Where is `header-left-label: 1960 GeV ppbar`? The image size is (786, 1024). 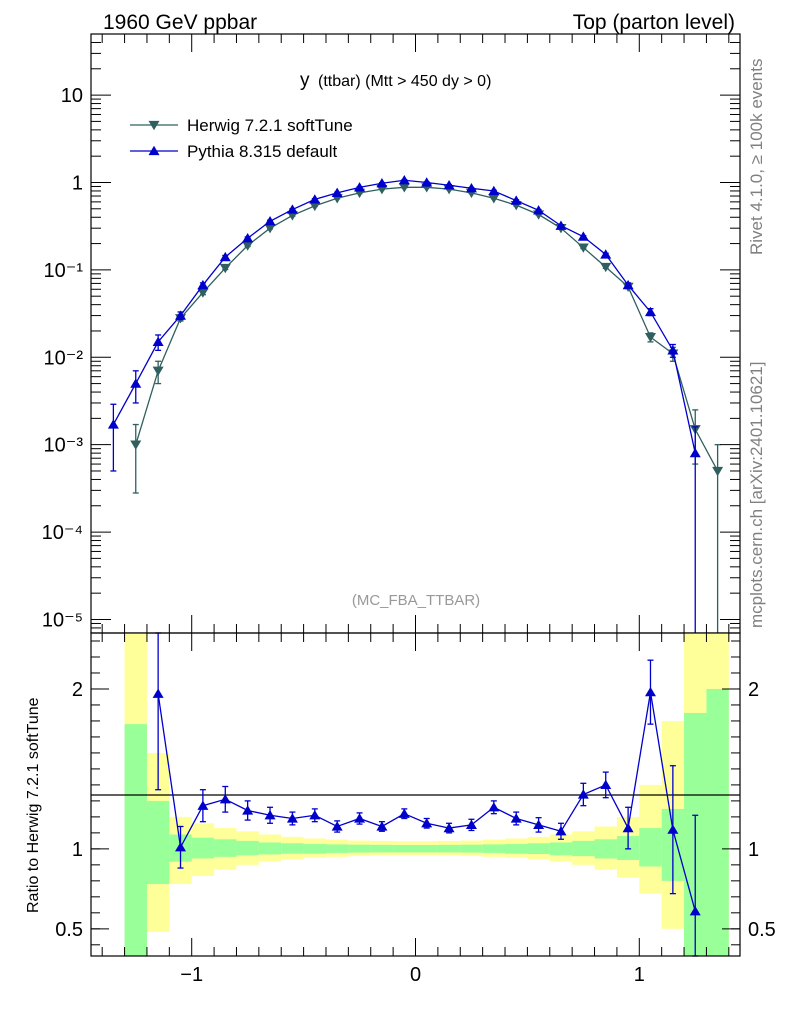
header-left-label: 1960 GeV ppbar is located at coordinates (180, 22).